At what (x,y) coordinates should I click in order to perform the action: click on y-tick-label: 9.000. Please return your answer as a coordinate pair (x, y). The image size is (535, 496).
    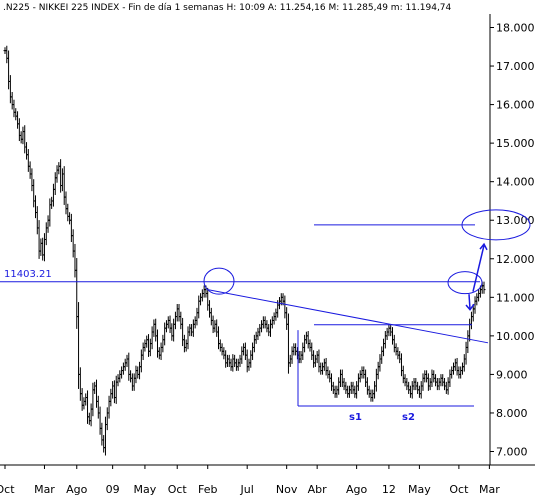
    Looking at the image, I should click on (512, 374).